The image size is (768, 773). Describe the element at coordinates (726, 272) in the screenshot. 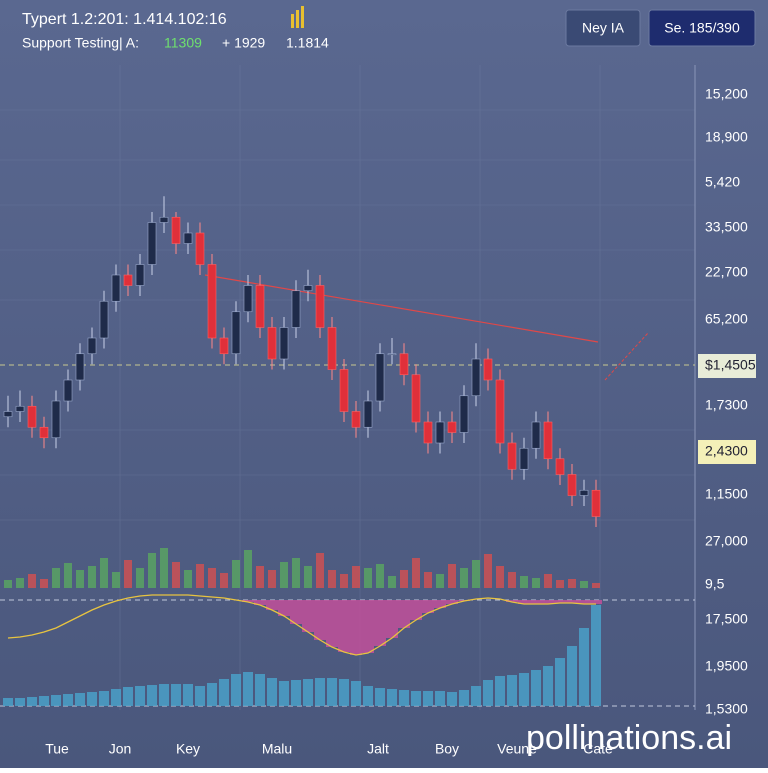

I see `price-label: 22,700` at that location.